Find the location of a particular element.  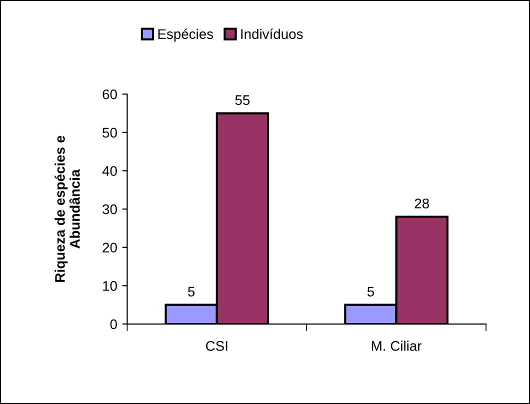

y-tick-label: 0 is located at coordinates (113, 324).